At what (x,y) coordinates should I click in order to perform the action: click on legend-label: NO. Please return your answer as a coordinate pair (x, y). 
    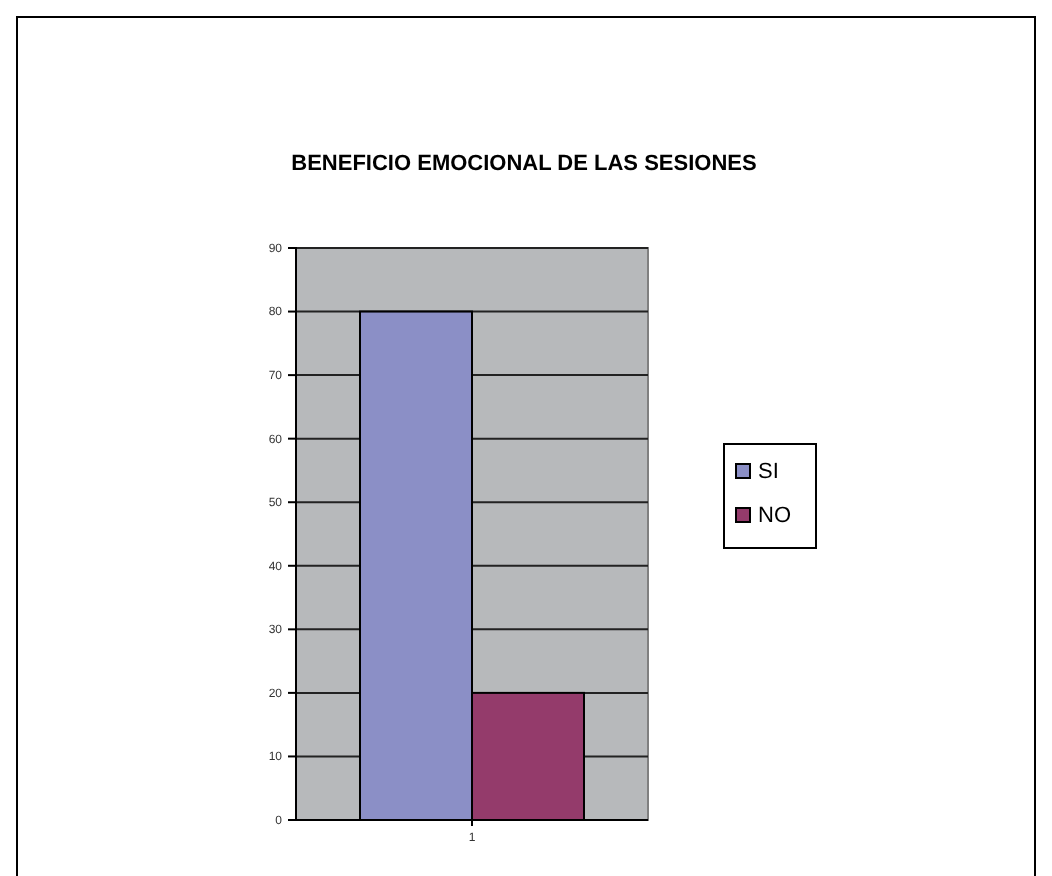
    Looking at the image, I should click on (775, 516).